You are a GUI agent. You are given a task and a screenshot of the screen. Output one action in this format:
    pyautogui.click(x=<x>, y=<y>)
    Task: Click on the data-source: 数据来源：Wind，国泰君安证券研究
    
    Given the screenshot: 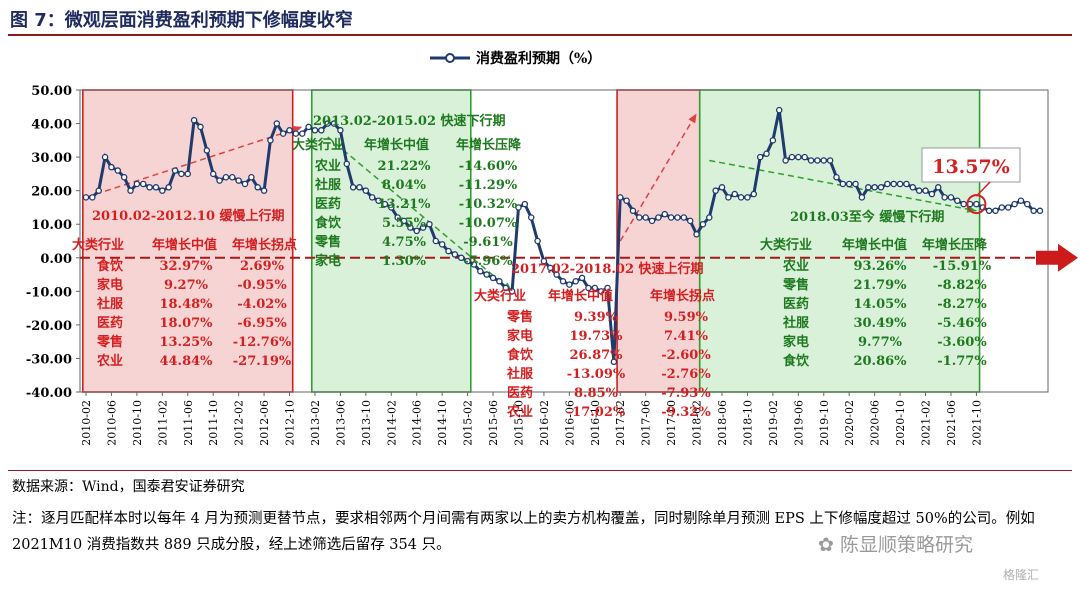 What is the action you would take?
    pyautogui.click(x=128, y=487)
    